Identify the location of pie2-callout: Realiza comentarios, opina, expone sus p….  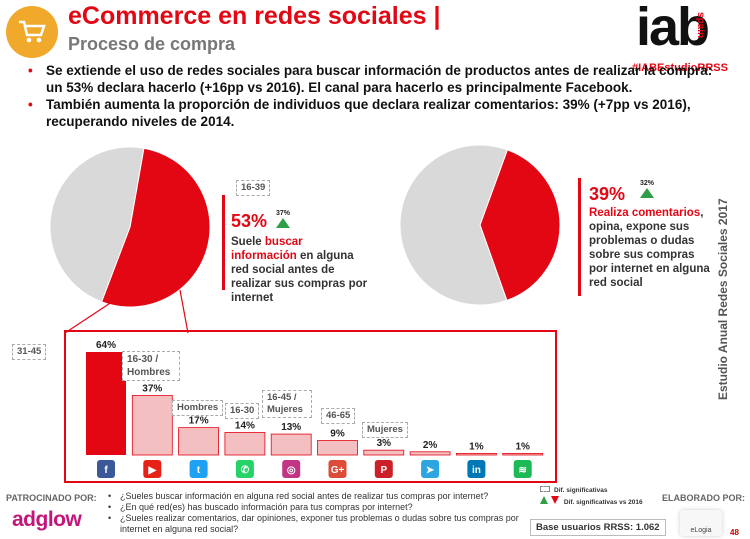
(649, 248).